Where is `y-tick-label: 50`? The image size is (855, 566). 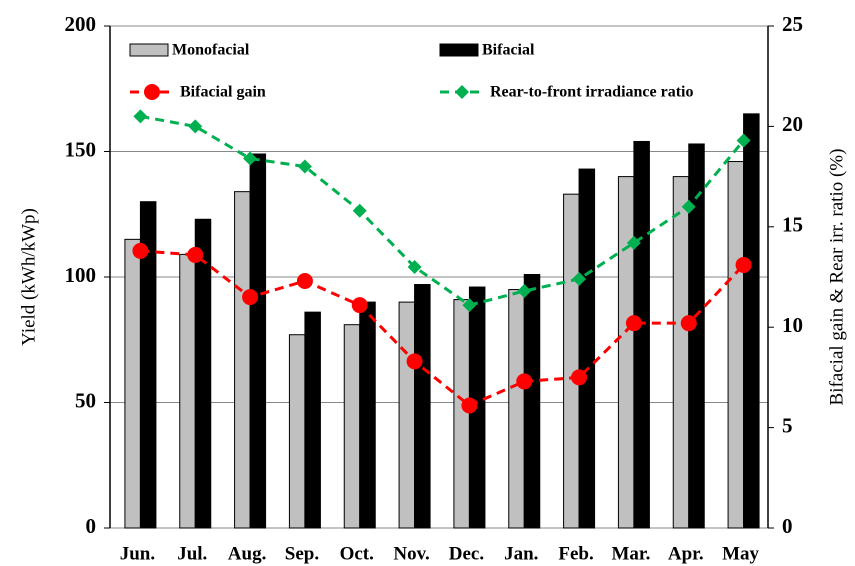 y-tick-label: 50 is located at coordinates (85, 400).